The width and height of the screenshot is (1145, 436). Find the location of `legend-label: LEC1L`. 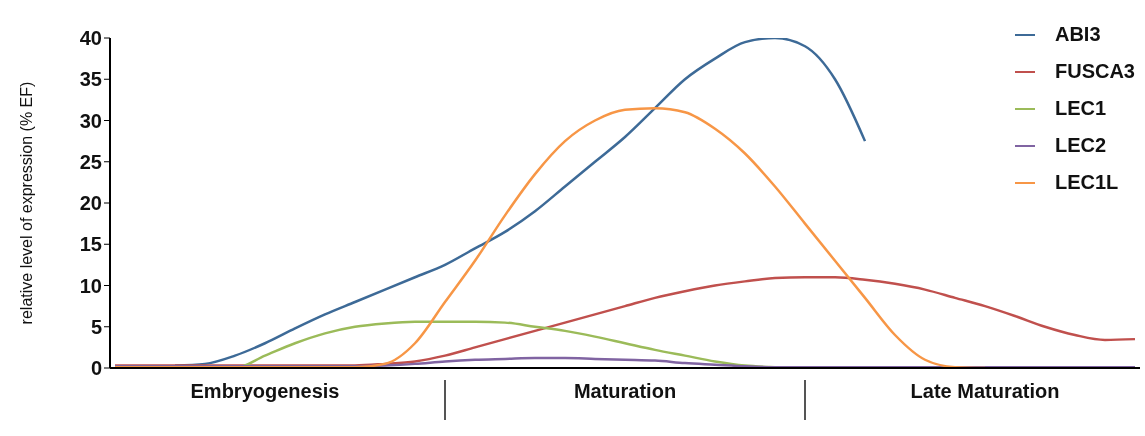

legend-label: LEC1L is located at coordinates (1086, 182).